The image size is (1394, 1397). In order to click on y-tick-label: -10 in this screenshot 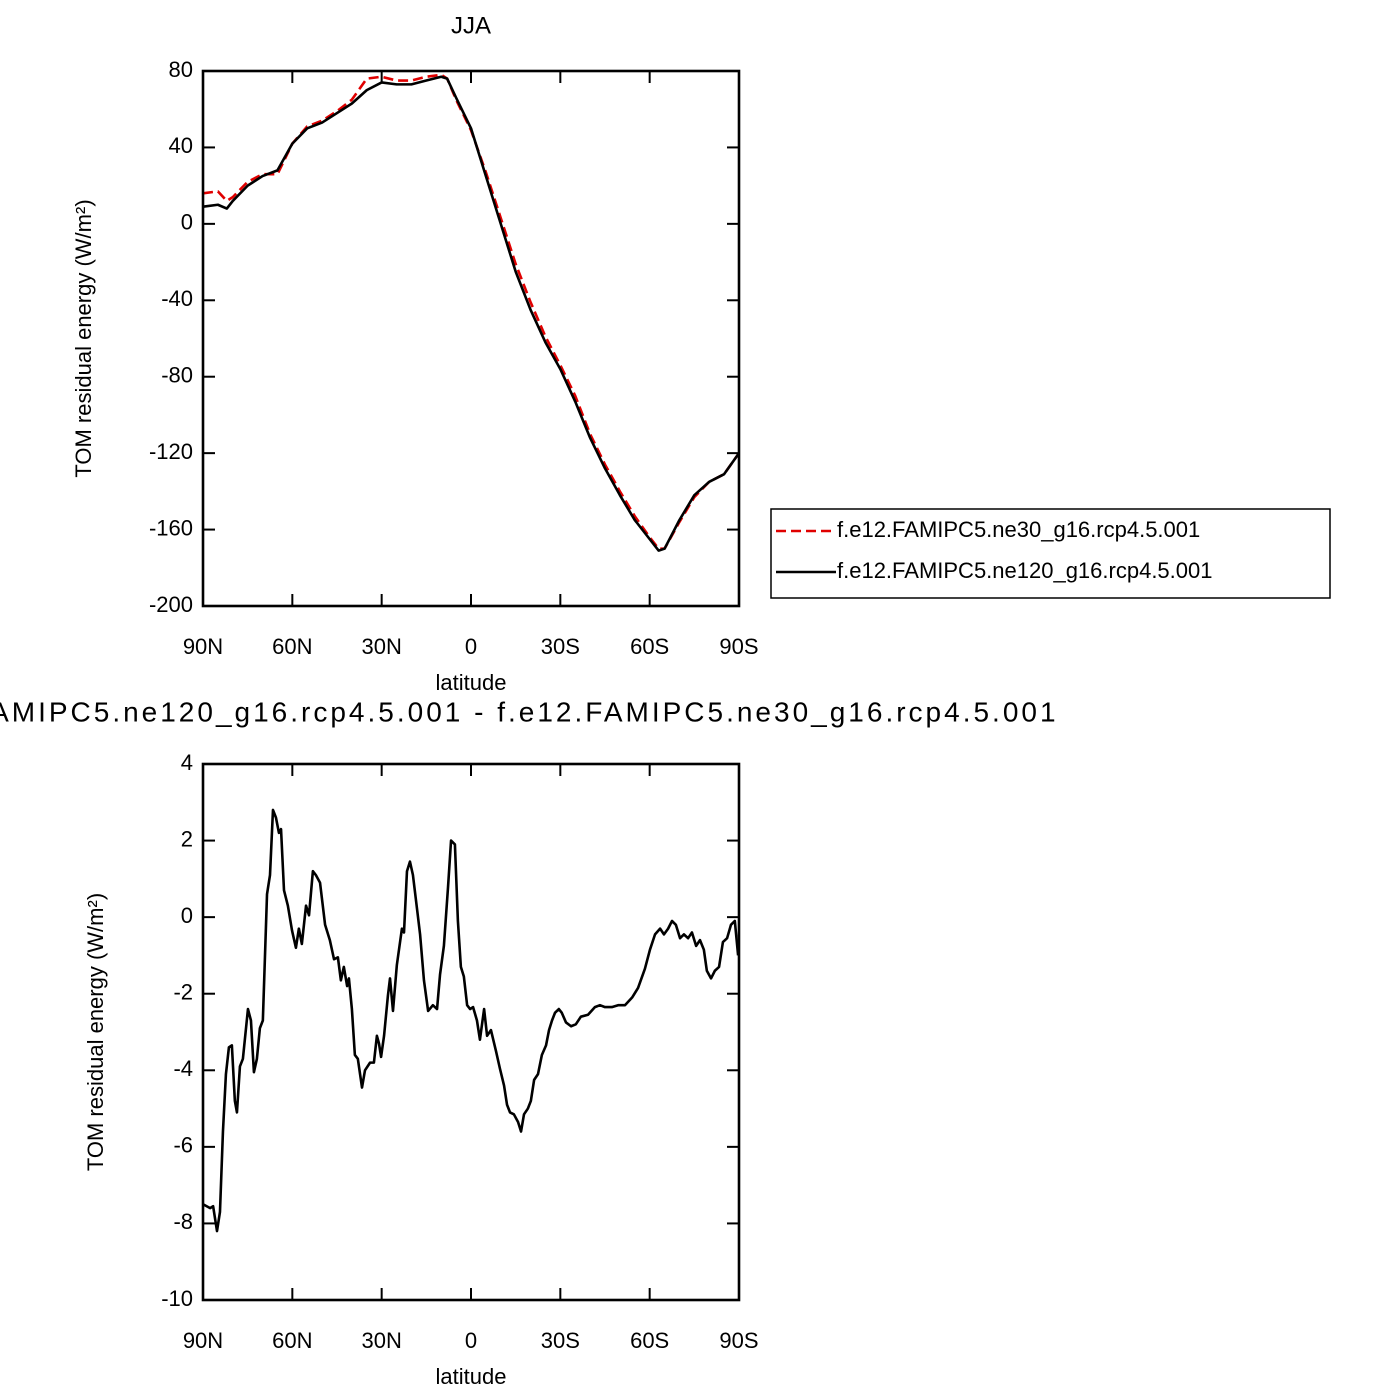, I will do `click(177, 1298)`.